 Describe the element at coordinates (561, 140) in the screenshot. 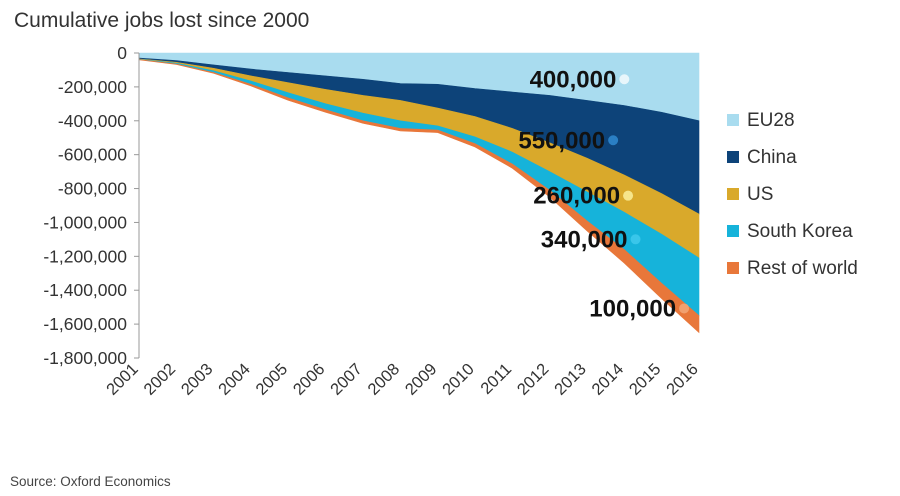

I see `annotation-label: 550,000` at that location.